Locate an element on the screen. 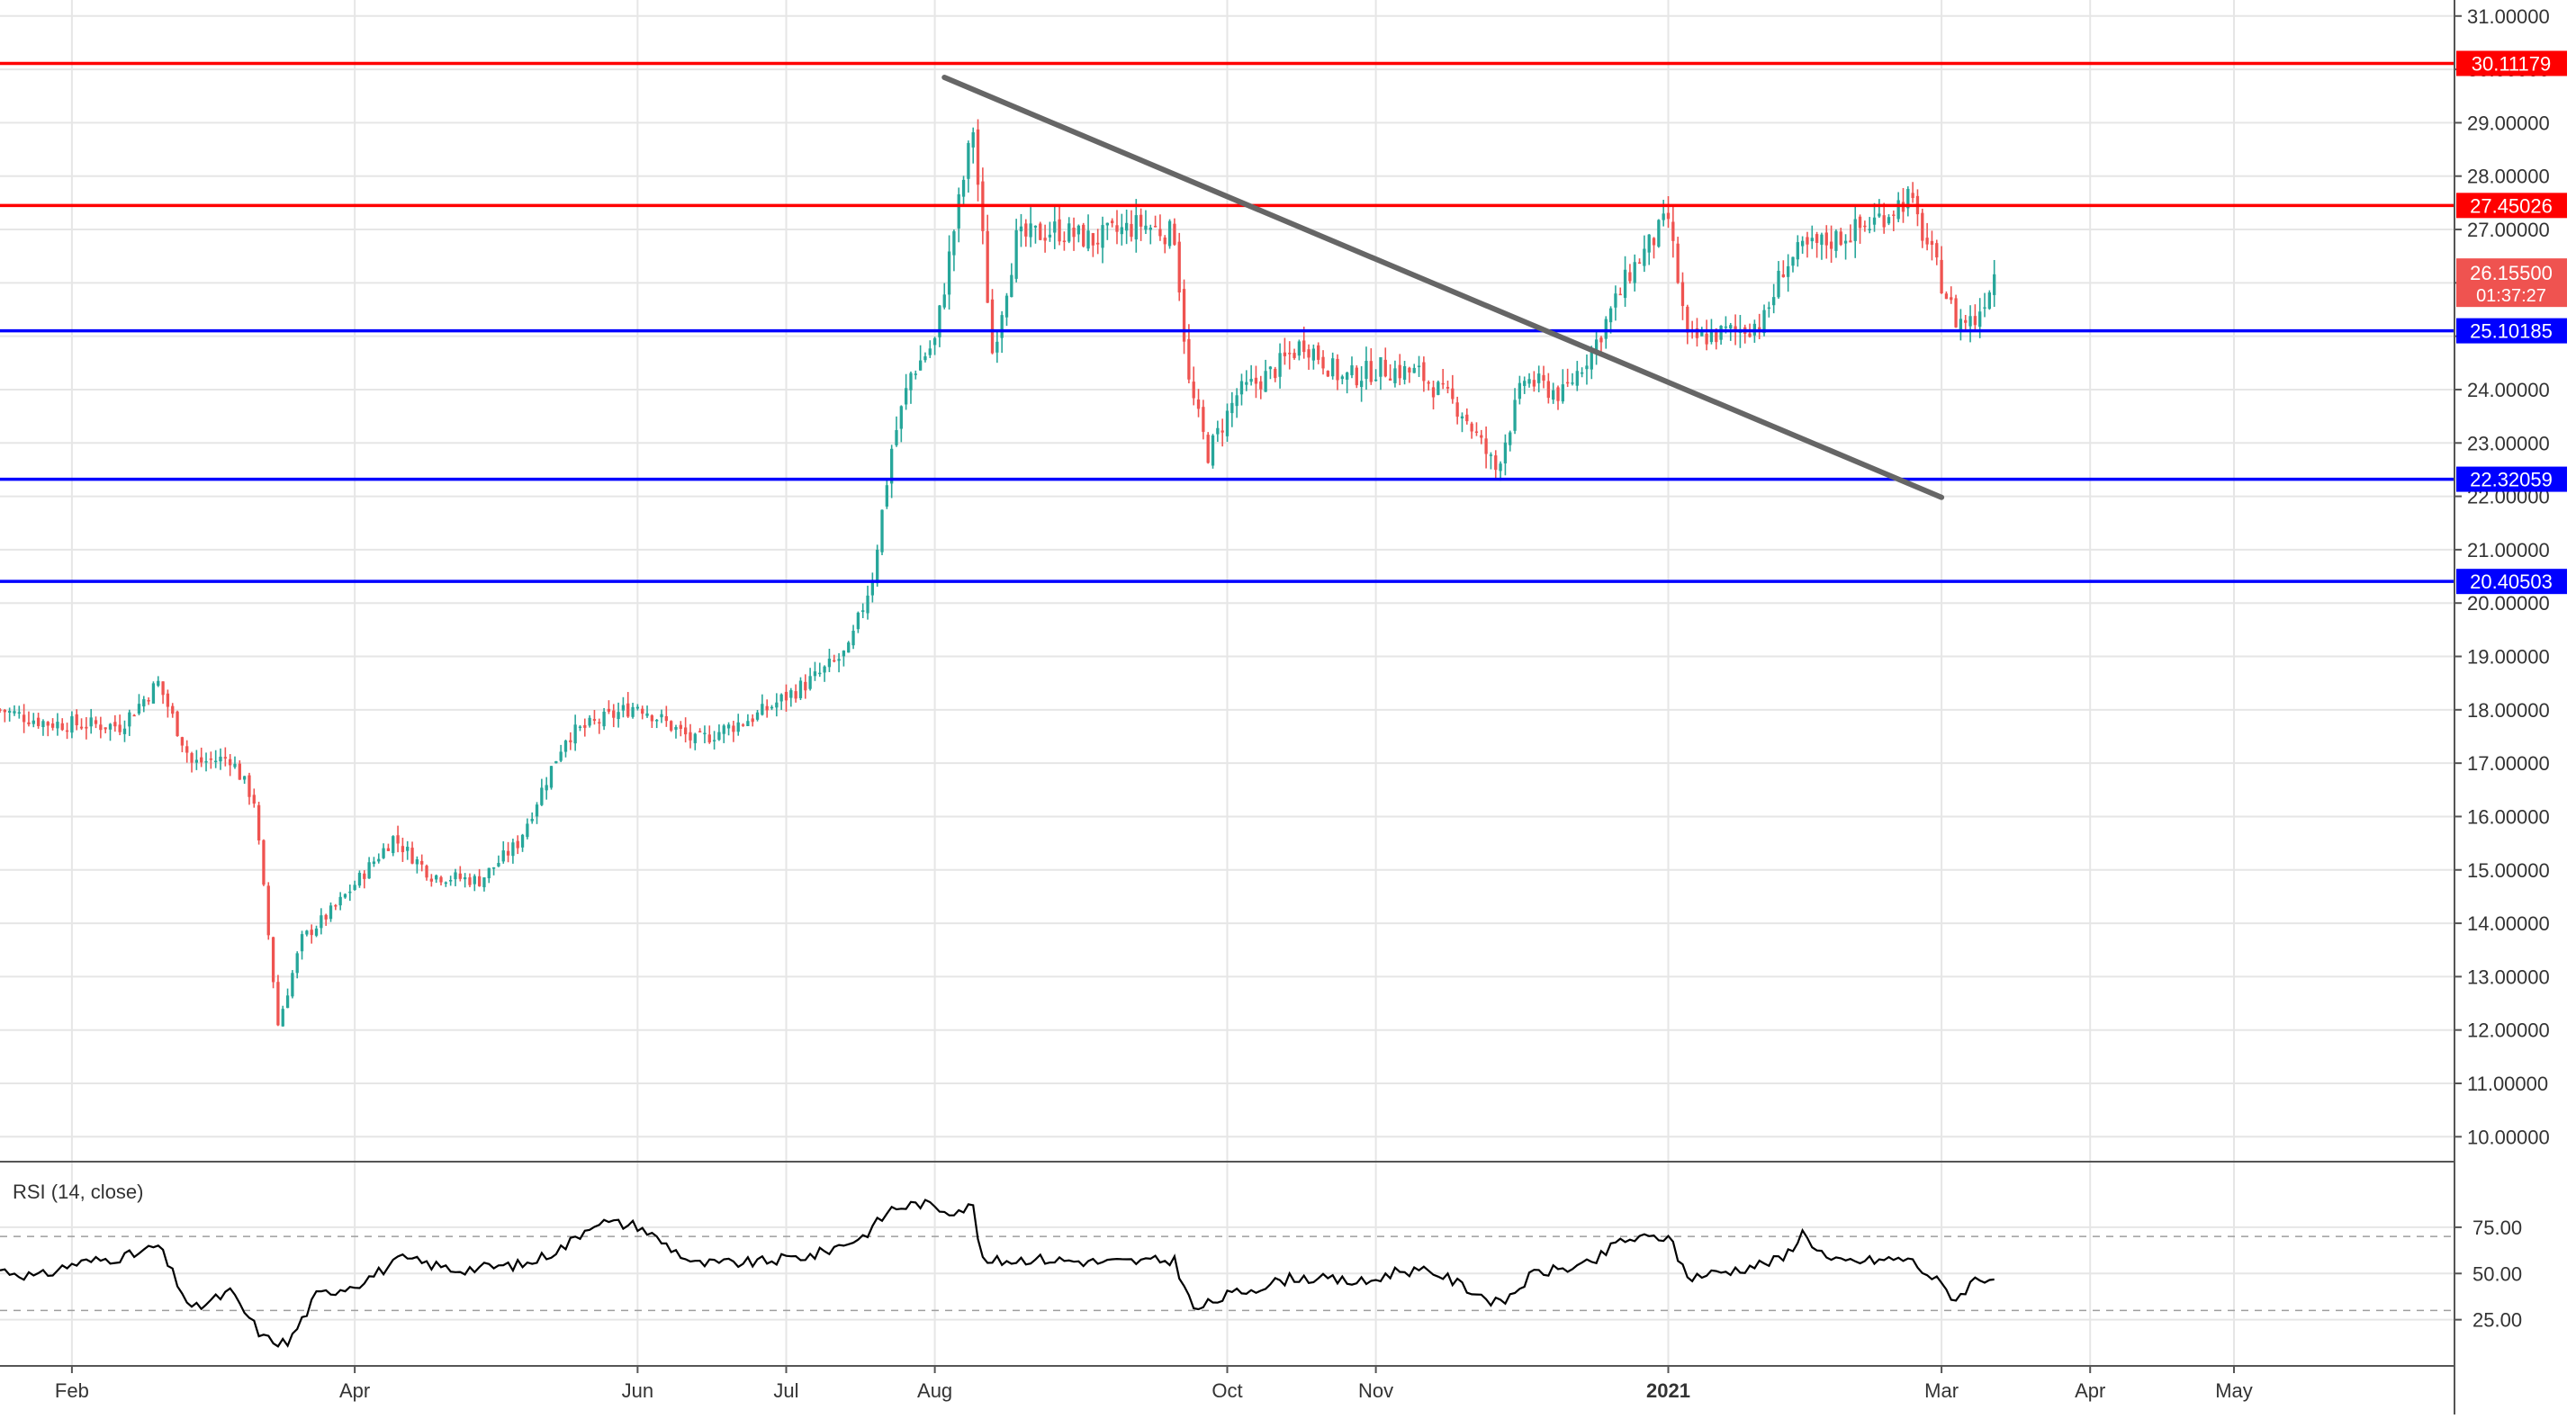  support-level-2-label: 22.32059 is located at coordinates (2511, 480).